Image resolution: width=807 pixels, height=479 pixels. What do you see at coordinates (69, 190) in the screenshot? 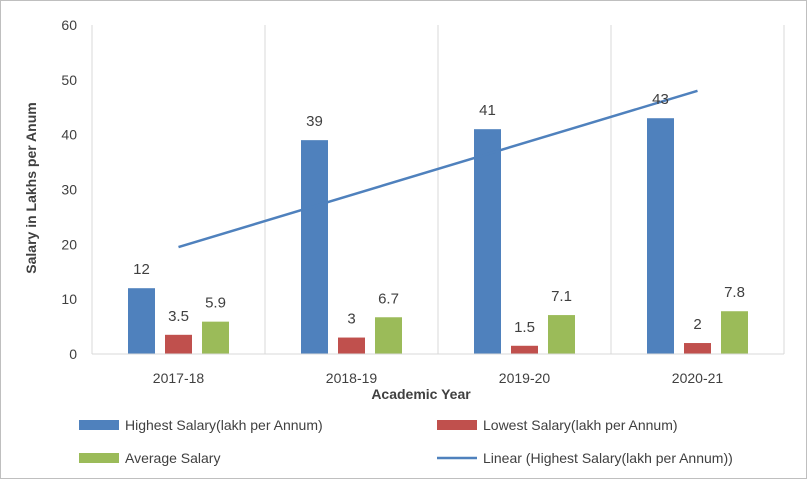
I see `y-tick-label: 30` at bounding box center [69, 190].